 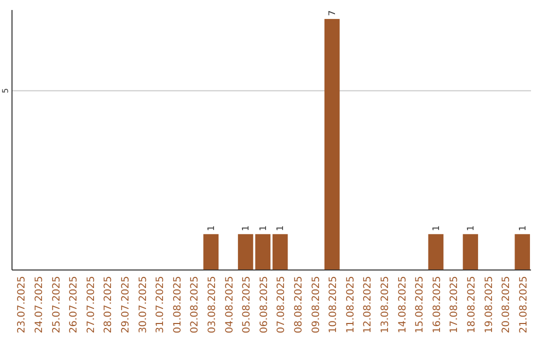 I want to click on x-tick-label: 17.08.2025, so click(x=454, y=305).